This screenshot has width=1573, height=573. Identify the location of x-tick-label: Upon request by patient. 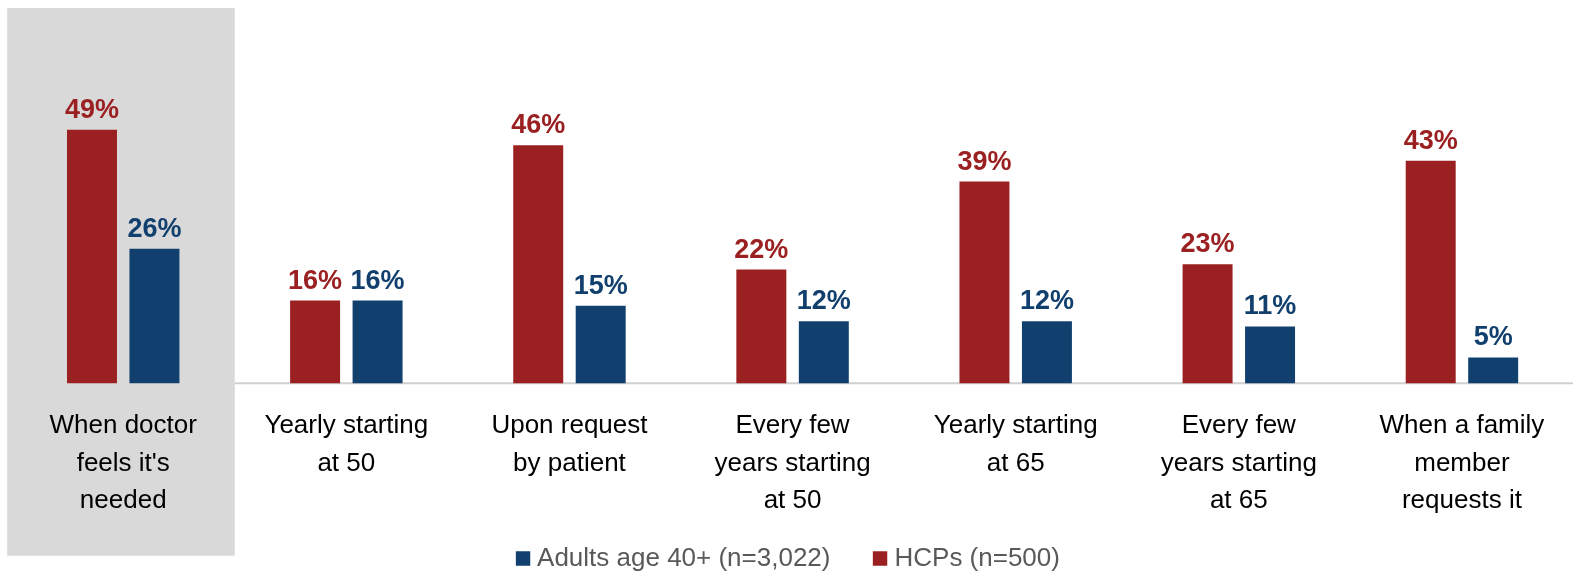
(570, 443).